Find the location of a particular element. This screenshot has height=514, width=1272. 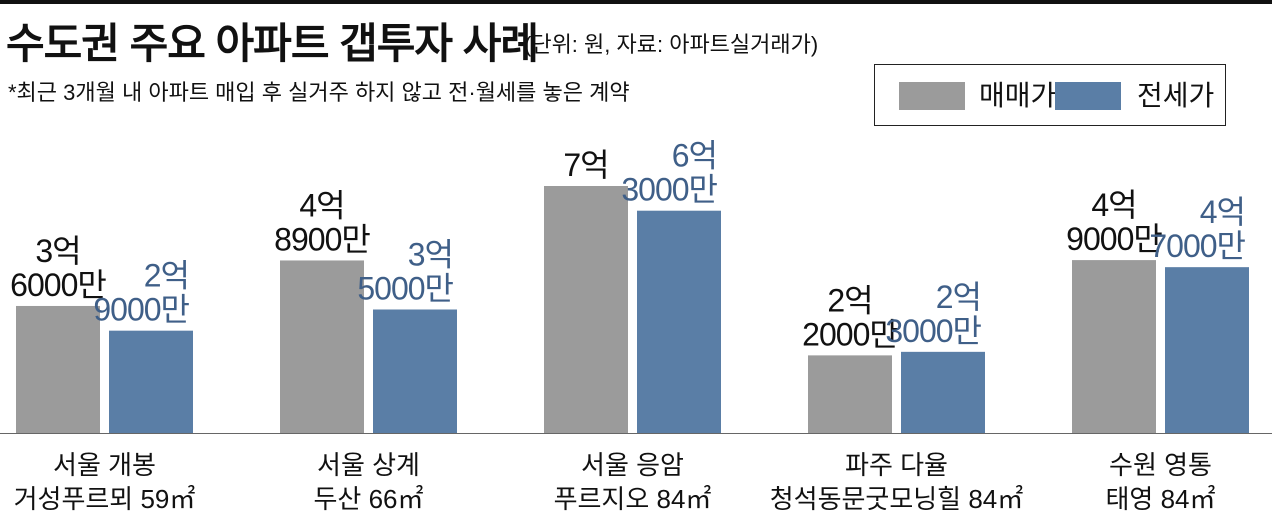

value-label-sale-1-2: 6000만 is located at coordinates (58, 285).